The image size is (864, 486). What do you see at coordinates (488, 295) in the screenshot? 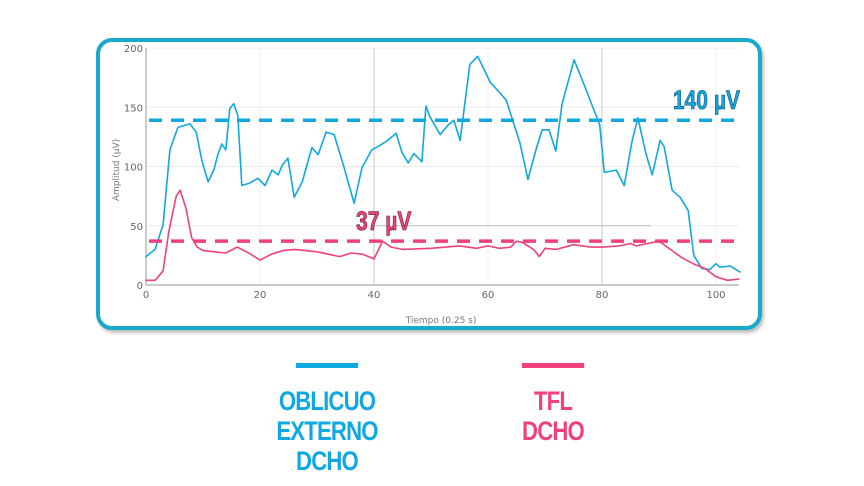
I see `x-tick-label: 60` at bounding box center [488, 295].